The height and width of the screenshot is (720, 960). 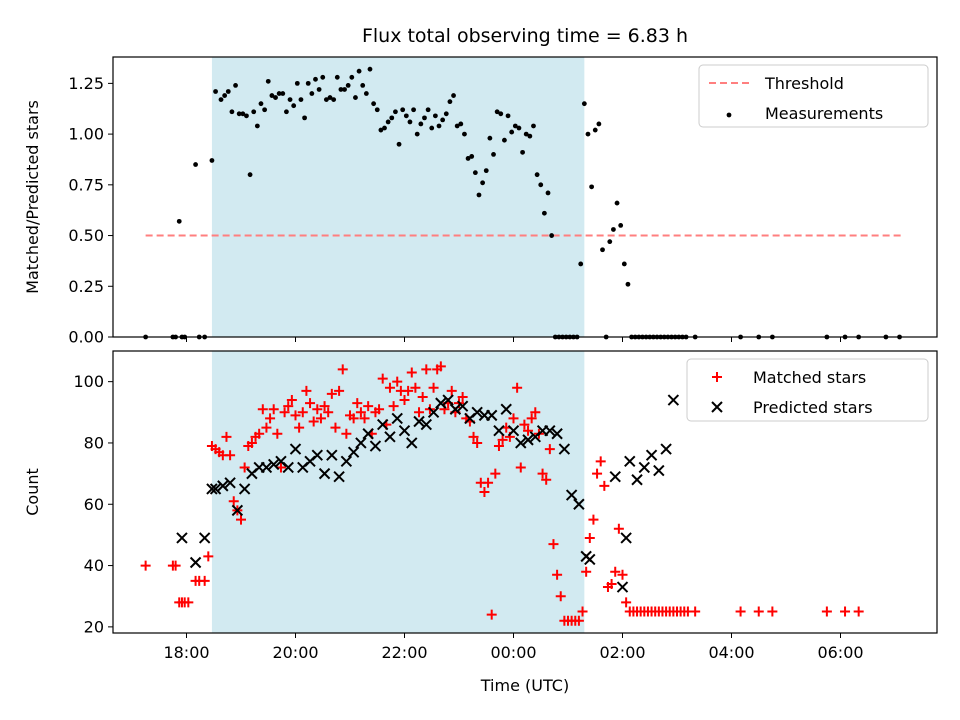 I want to click on ratio-y-axis: 0.00 0.25 0.50 0.75 1.00 1.25, so click(x=90, y=210).